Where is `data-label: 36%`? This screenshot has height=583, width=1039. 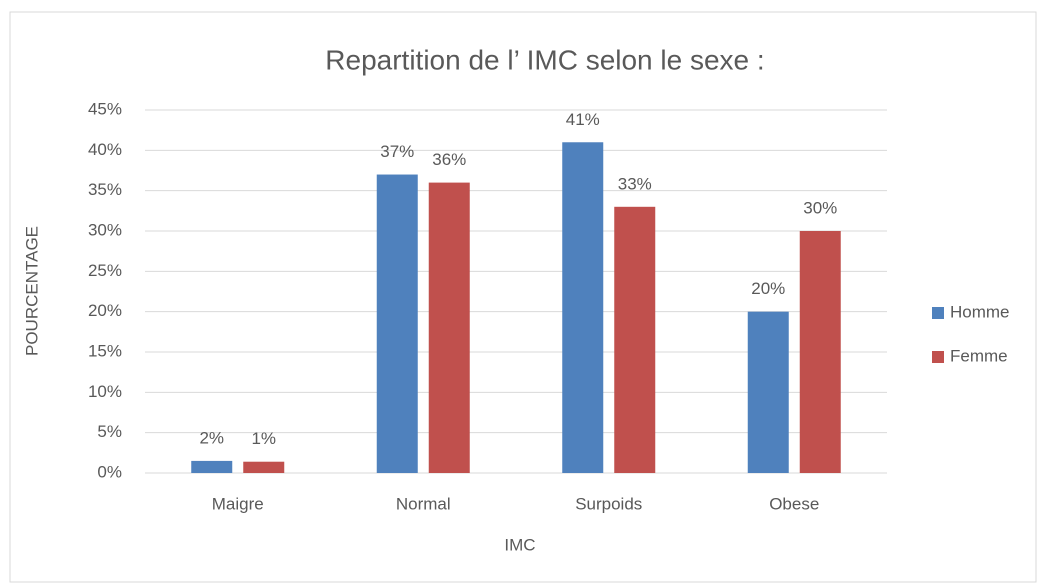
data-label: 36% is located at coordinates (449, 159).